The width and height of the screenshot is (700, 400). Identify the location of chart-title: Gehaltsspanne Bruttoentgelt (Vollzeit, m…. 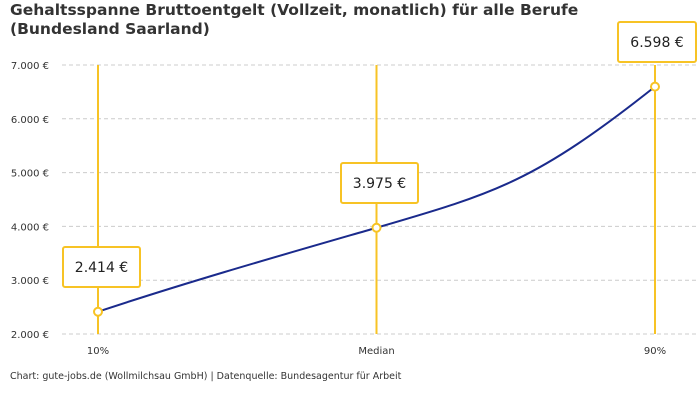
(294, 19).